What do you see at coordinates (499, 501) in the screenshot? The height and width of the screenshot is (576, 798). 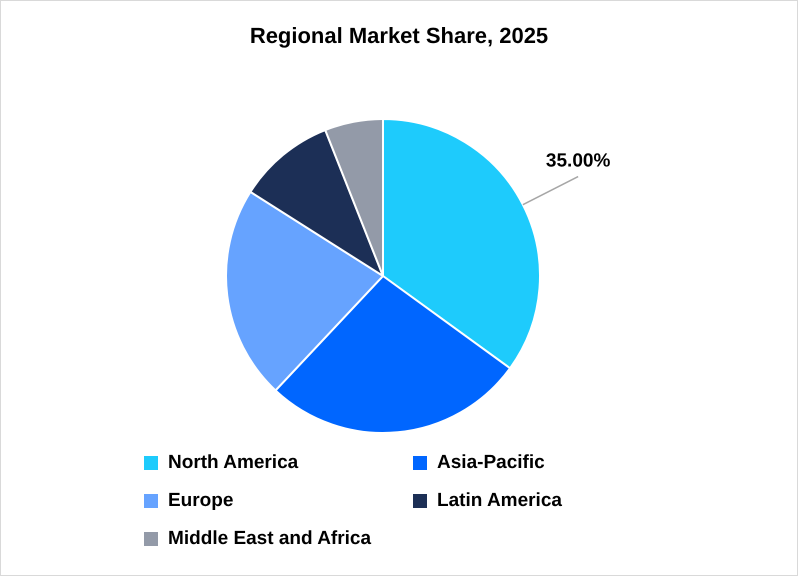 I see `legend-label: Latin America` at bounding box center [499, 501].